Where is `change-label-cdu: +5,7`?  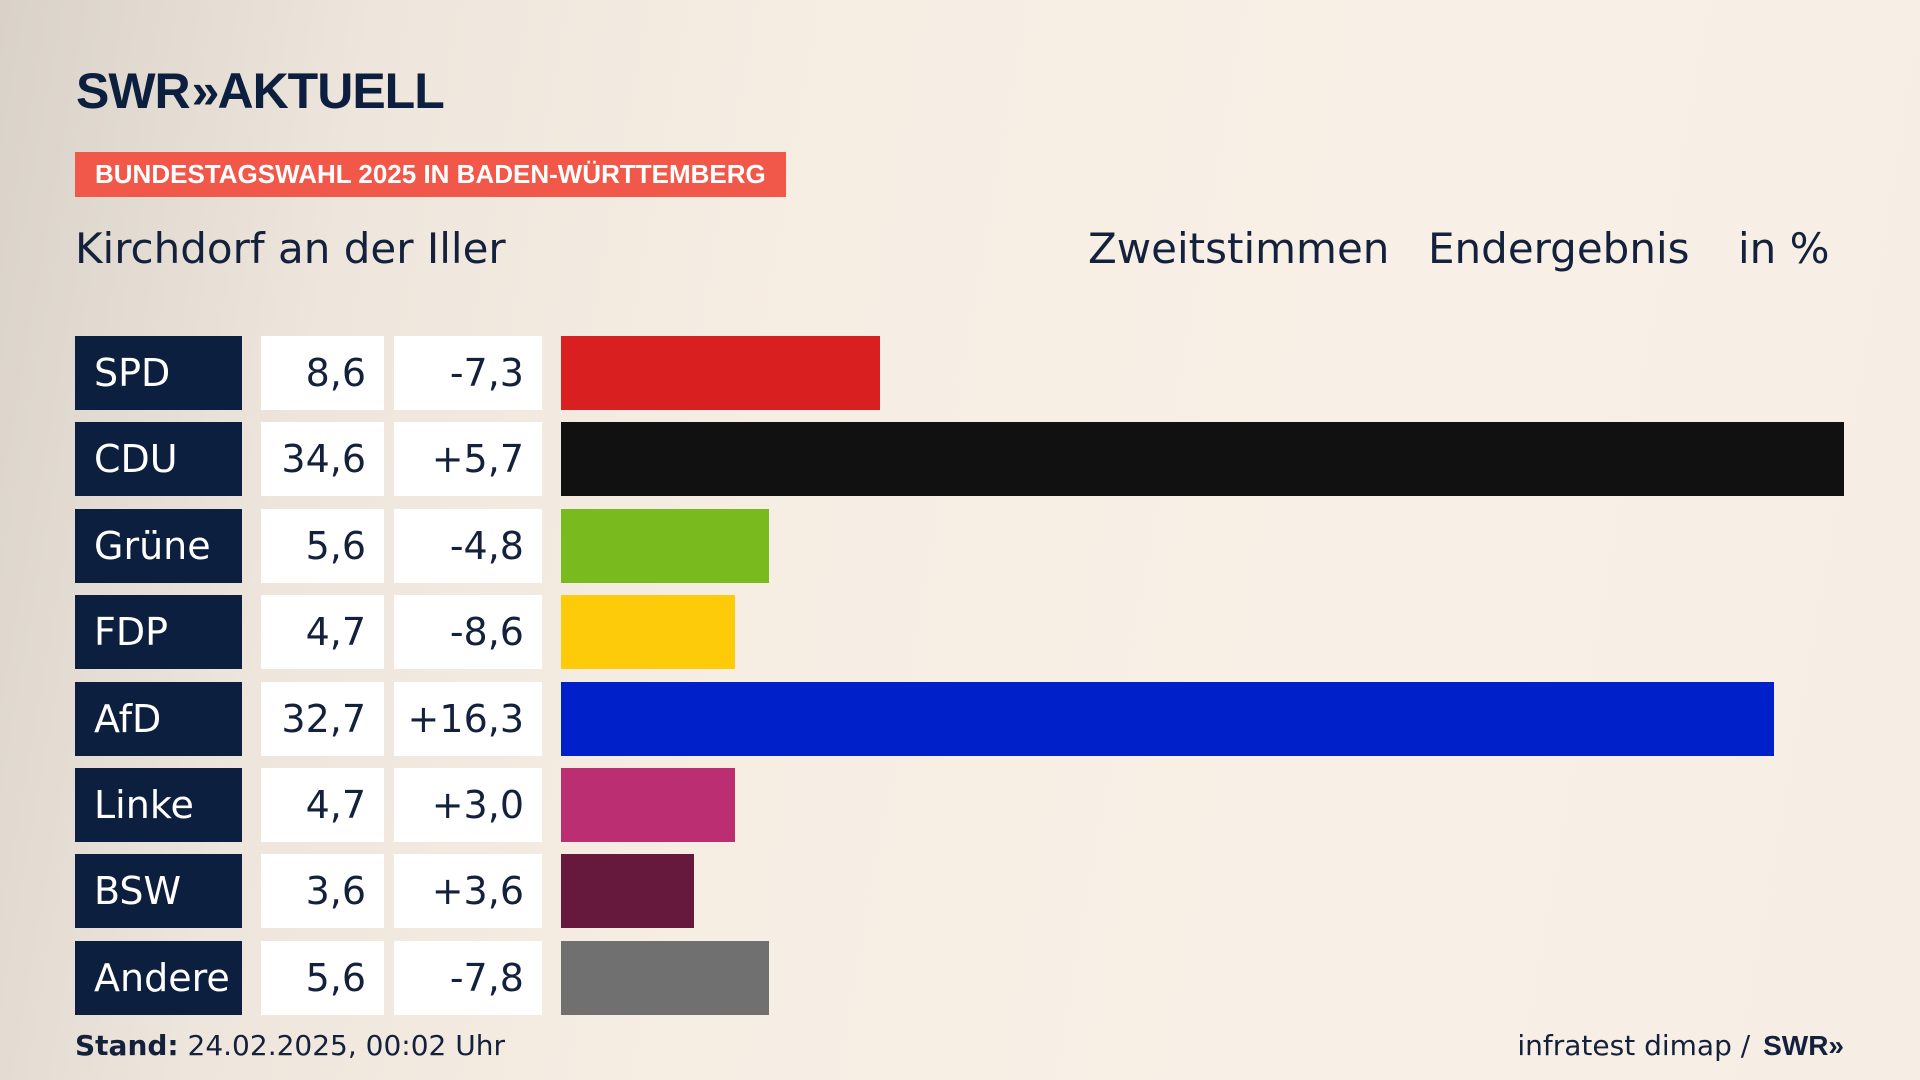
change-label-cdu: +5,7 is located at coordinates (468, 459).